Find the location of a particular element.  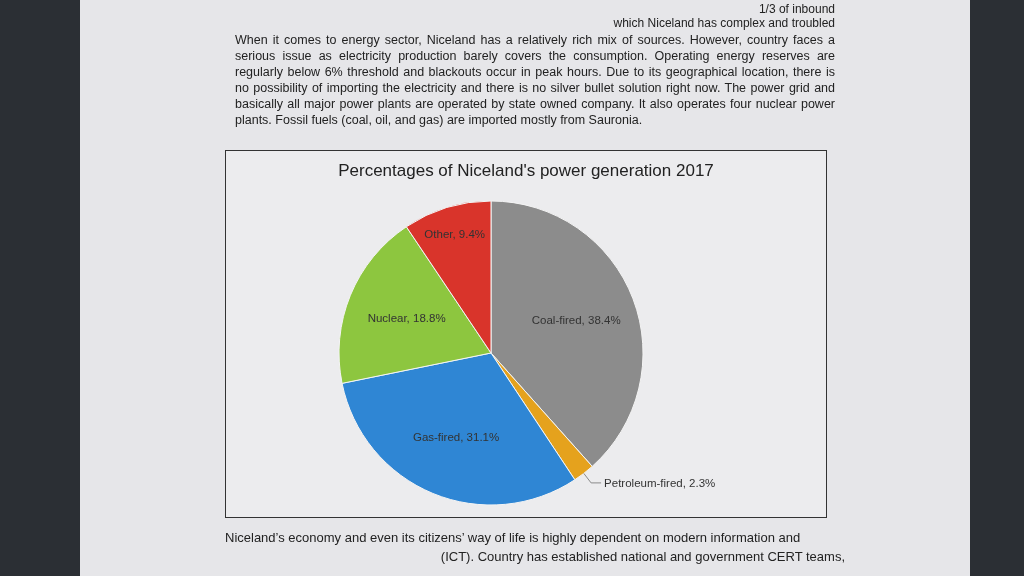

chart-title: Percentages of Niceland's power generation 2017 is located at coordinates (526, 171).